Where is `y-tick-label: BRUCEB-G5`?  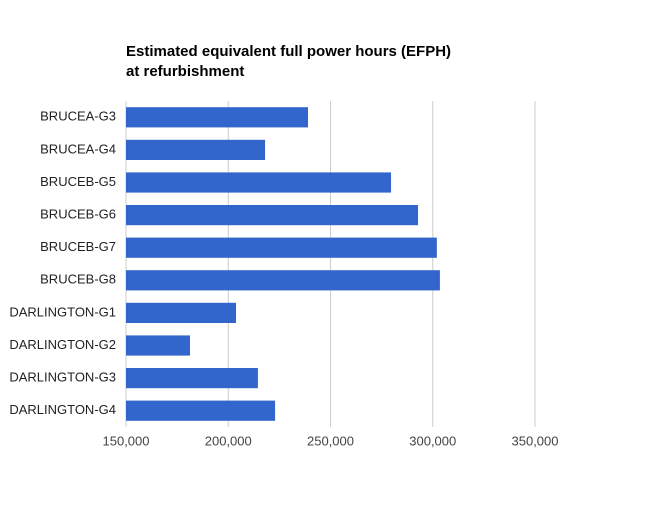
y-tick-label: BRUCEB-G5 is located at coordinates (78, 181).